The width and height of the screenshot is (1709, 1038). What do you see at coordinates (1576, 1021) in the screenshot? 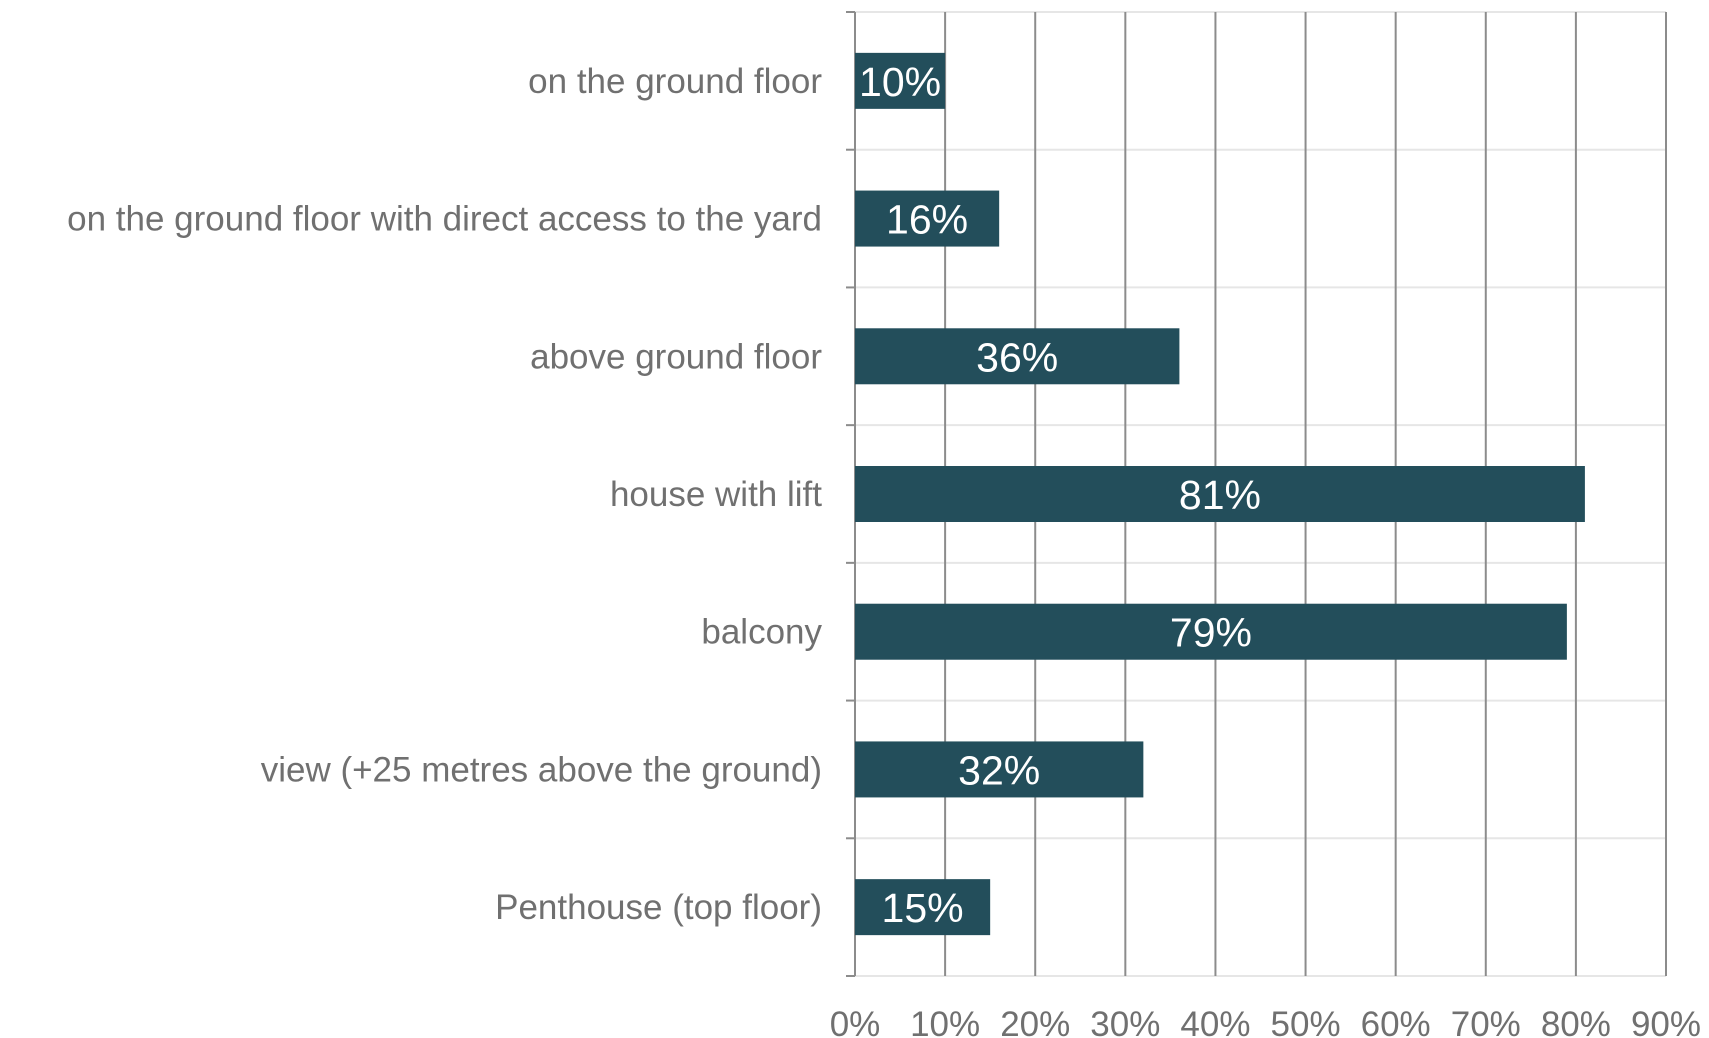
I see `x-tick-label: 80%` at bounding box center [1576, 1021].